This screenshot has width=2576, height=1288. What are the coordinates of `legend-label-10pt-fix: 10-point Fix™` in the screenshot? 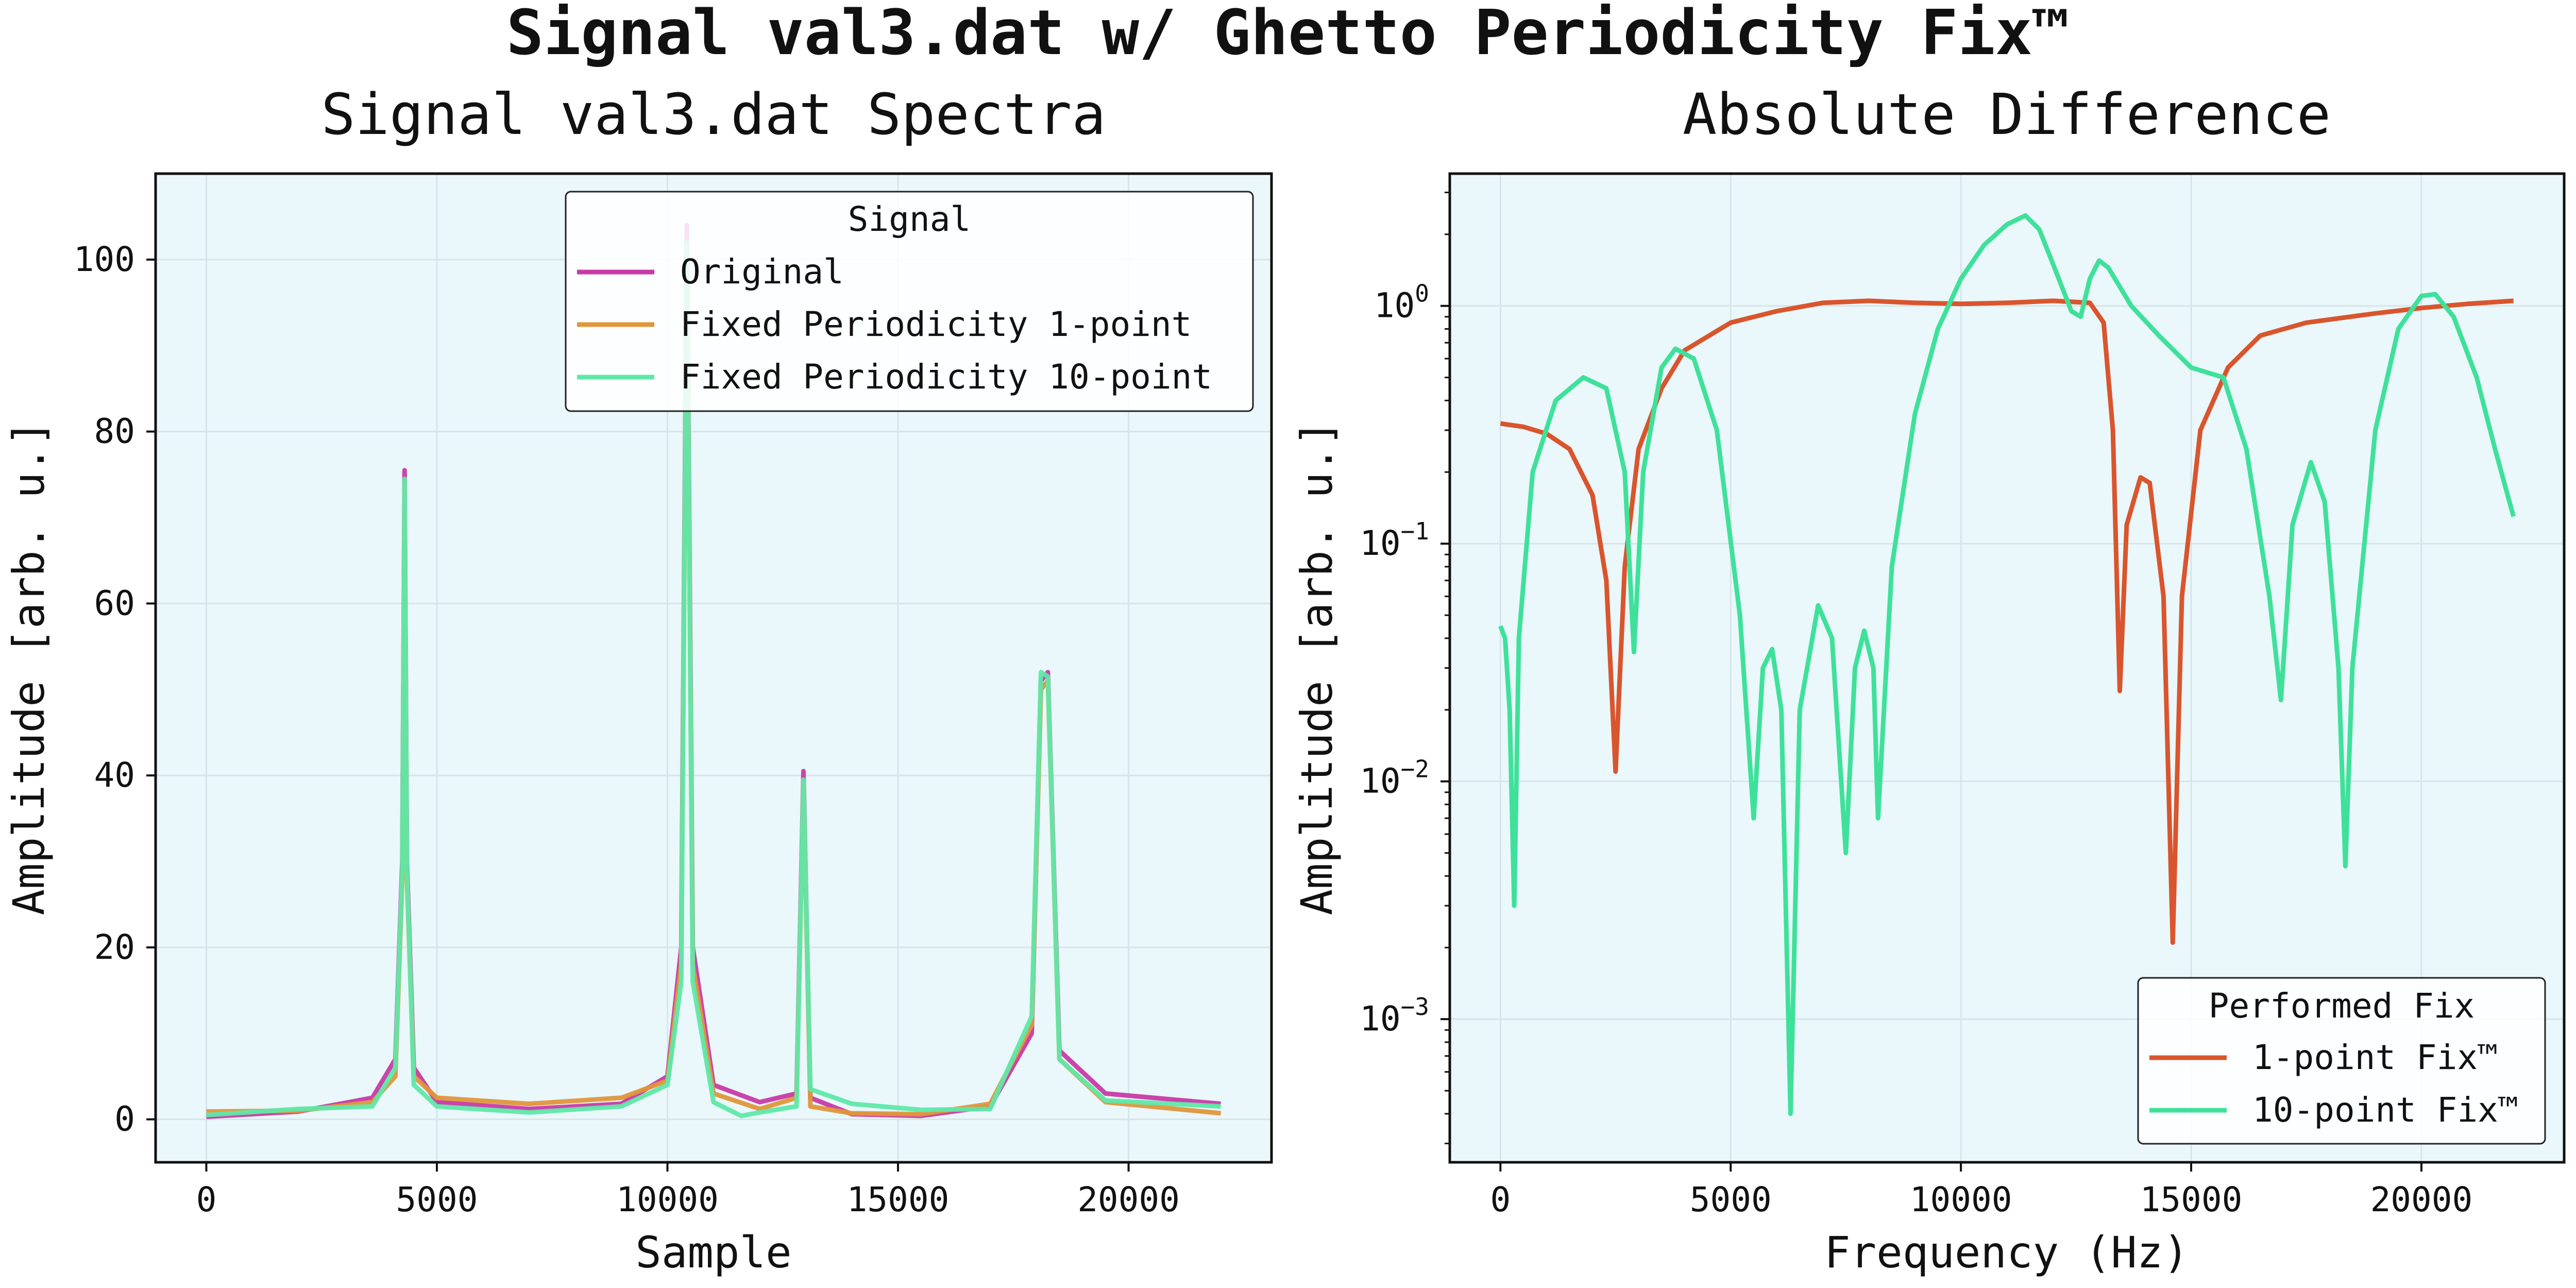 It's located at (2385, 1110).